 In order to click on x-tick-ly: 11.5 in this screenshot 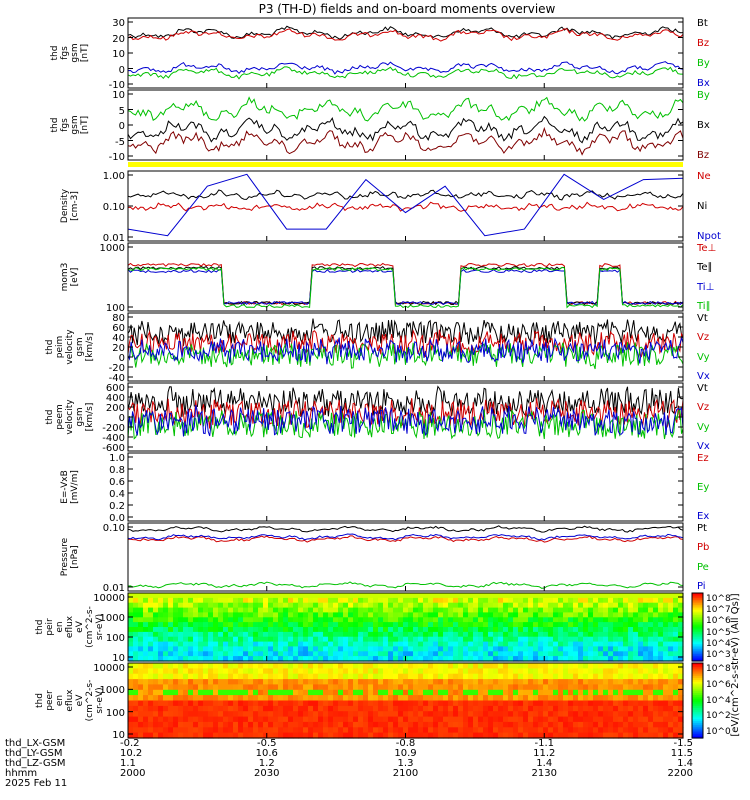, I will do `click(682, 753)`.